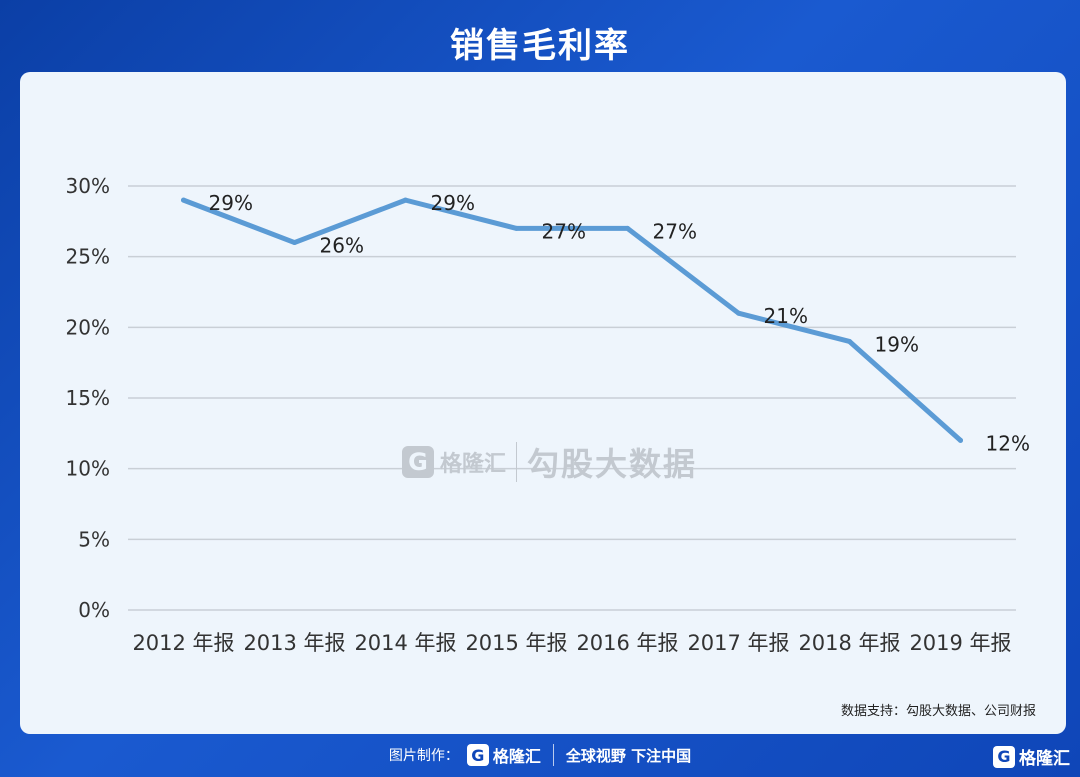 The width and height of the screenshot is (1080, 777). I want to click on footer-label: 图片制作：, so click(423, 756).